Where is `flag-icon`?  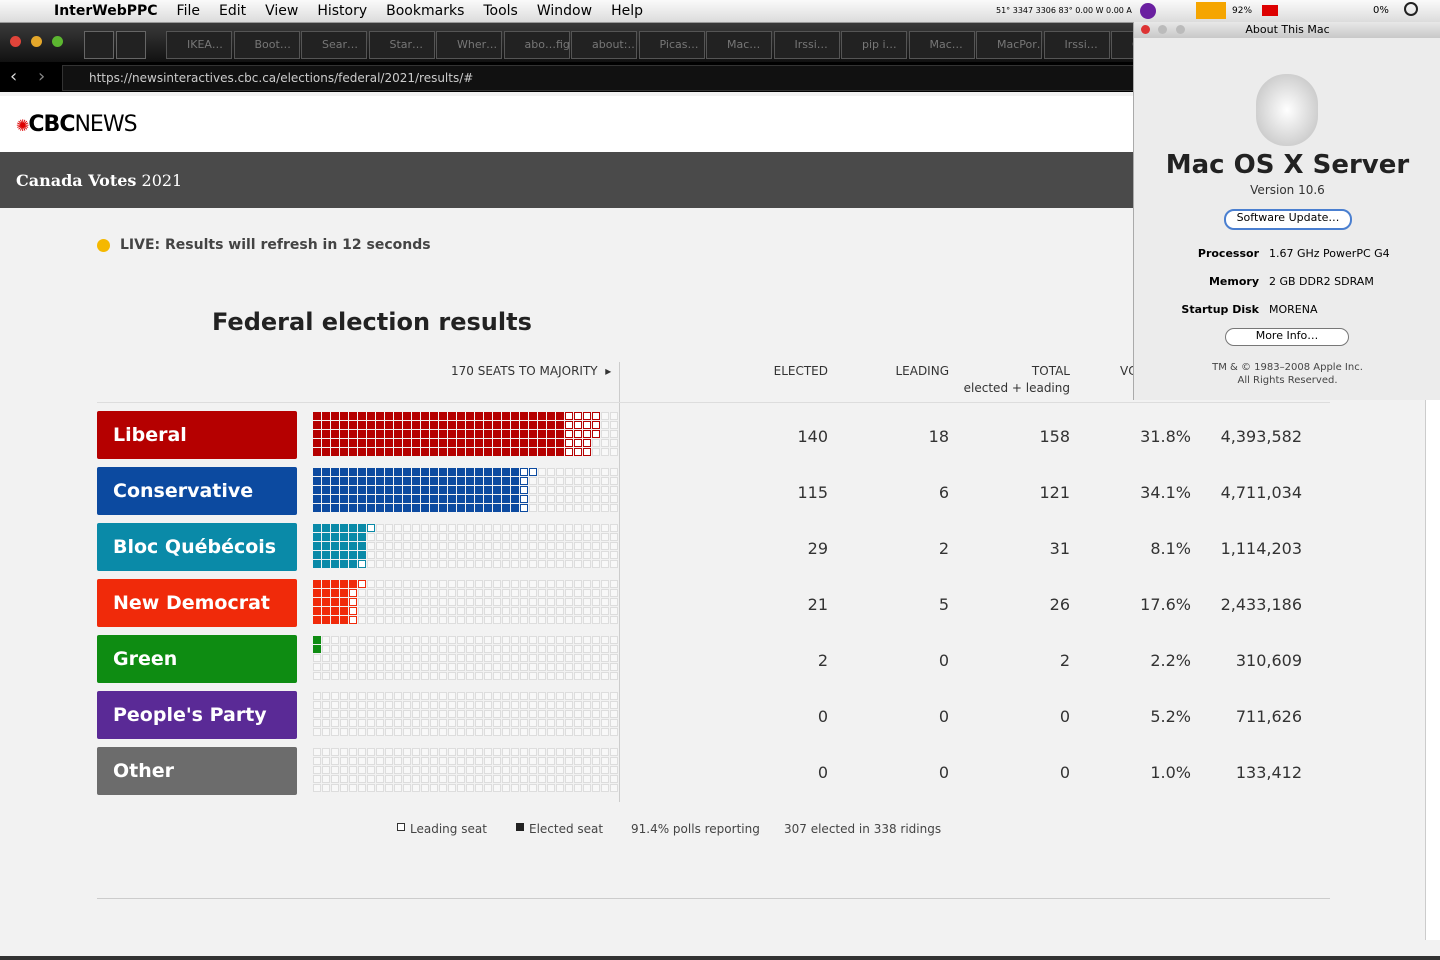 flag-icon is located at coordinates (1270, 10).